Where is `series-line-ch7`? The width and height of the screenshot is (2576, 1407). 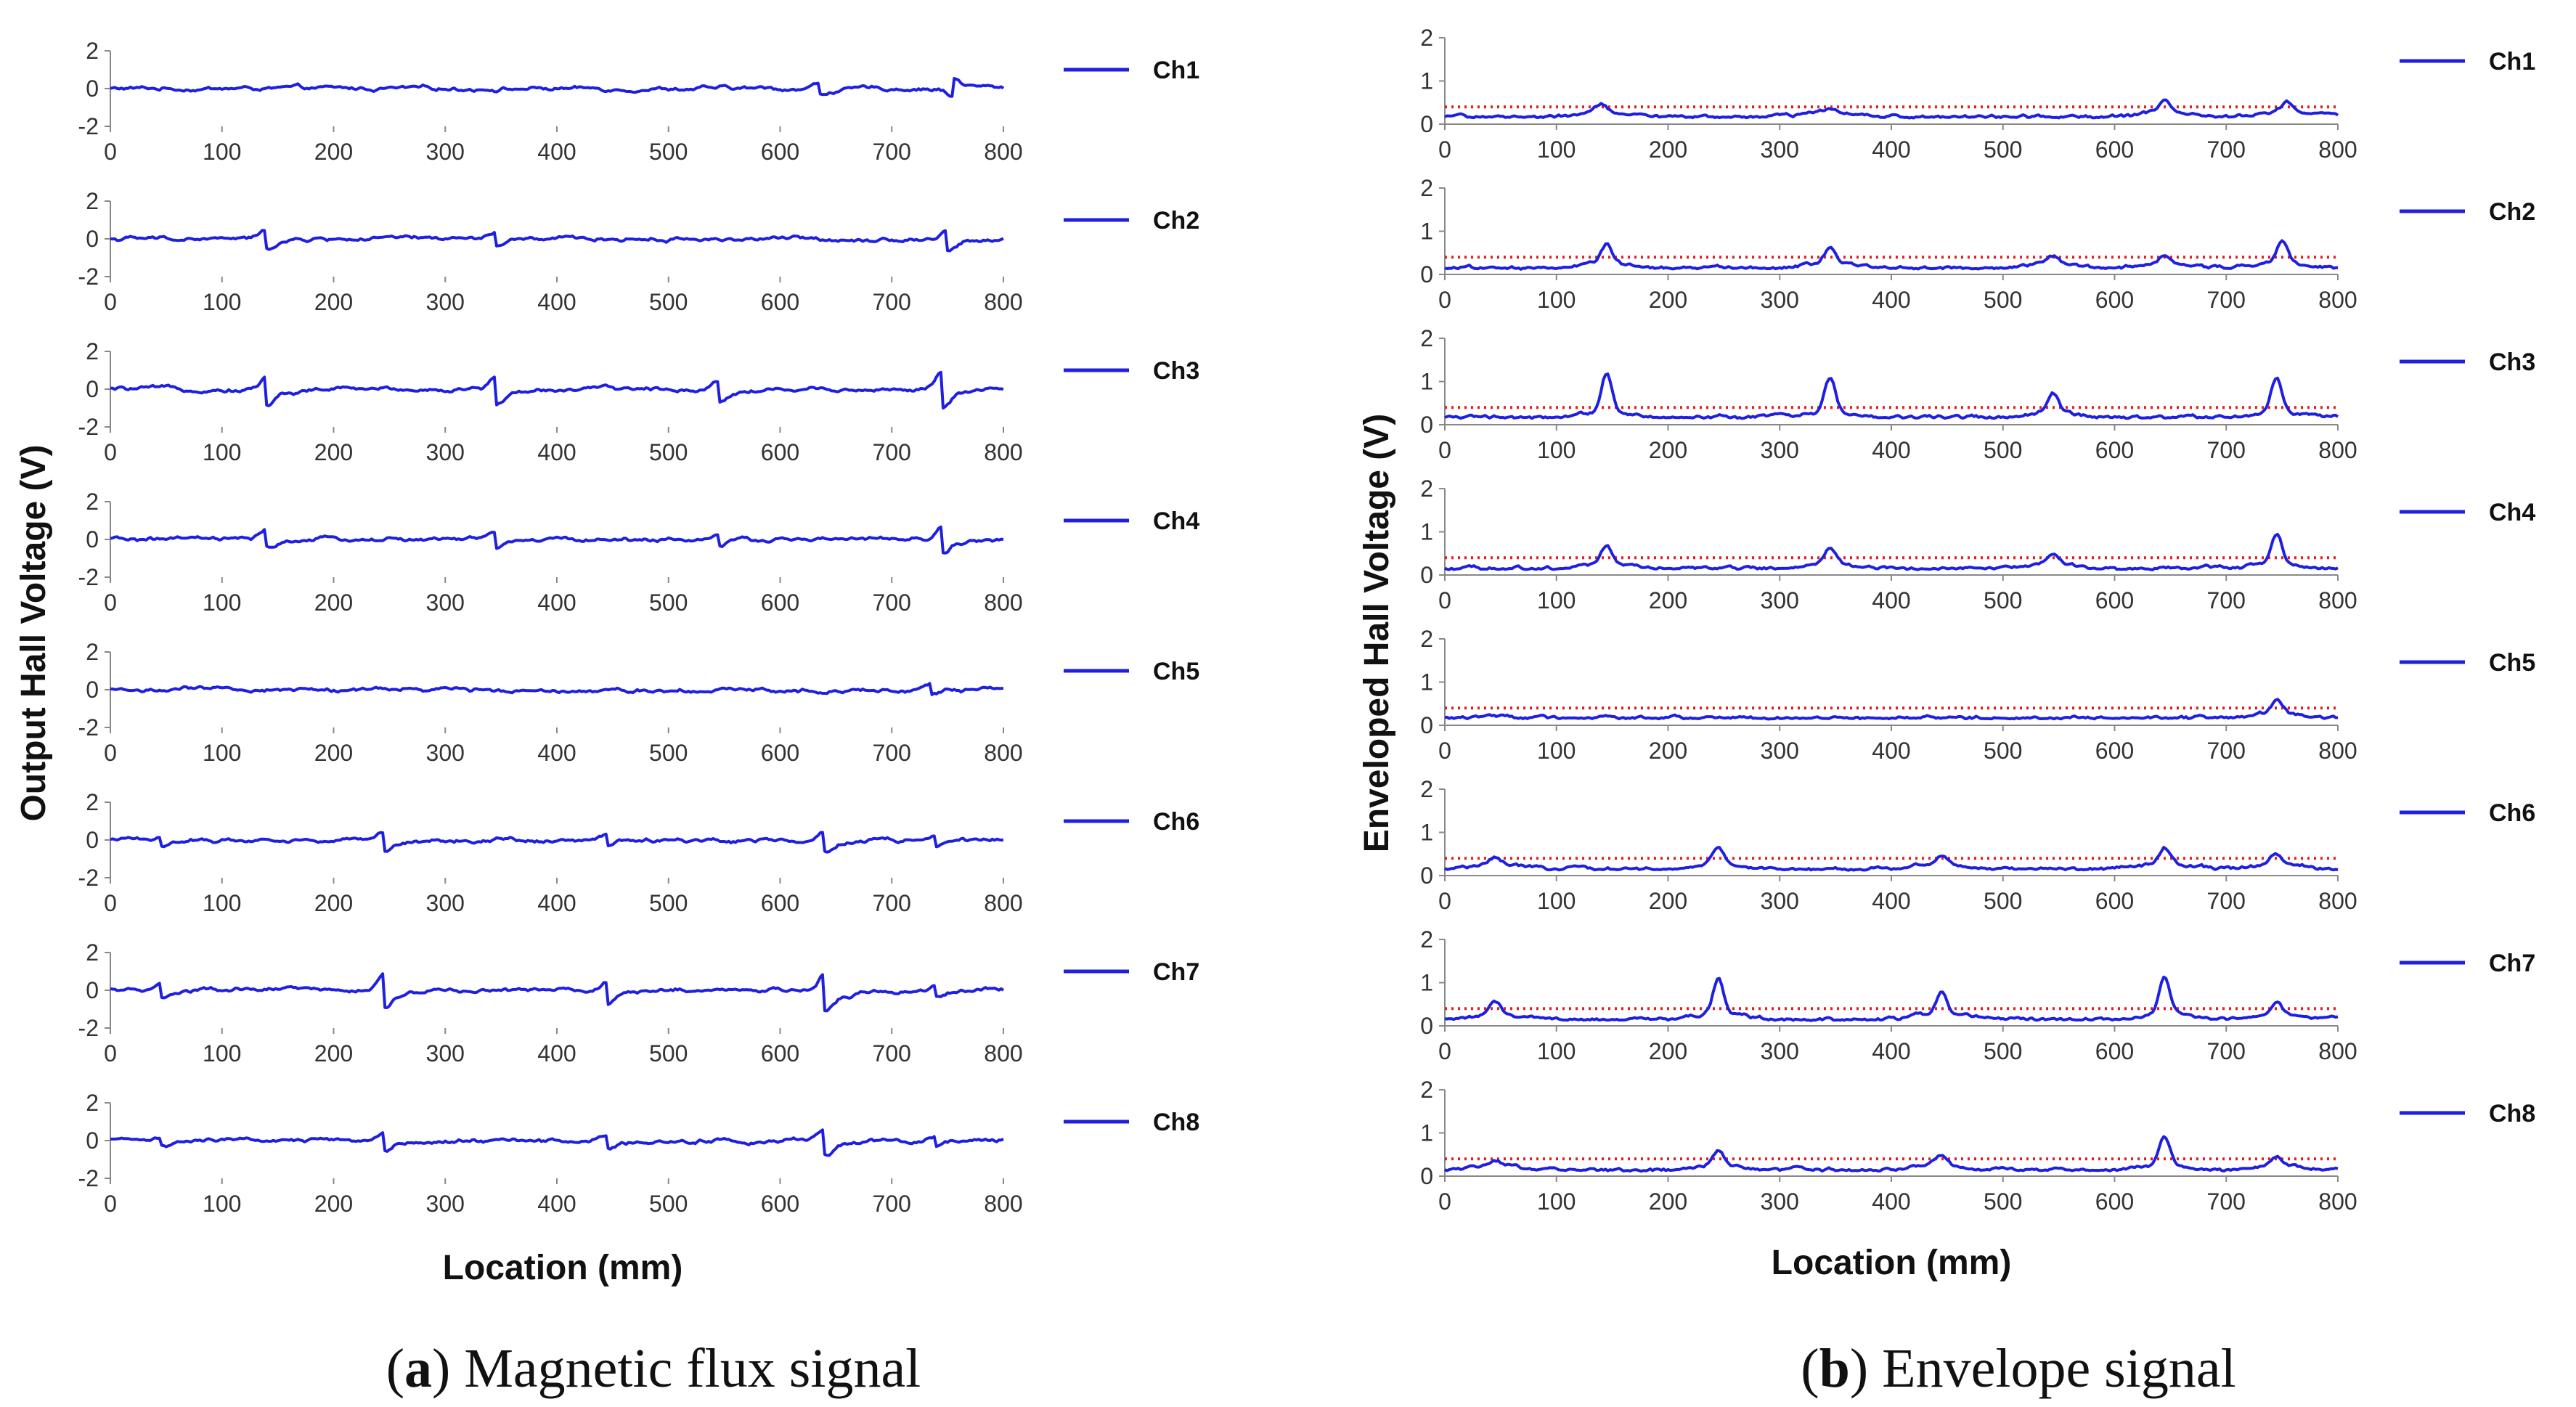 series-line-ch7 is located at coordinates (557, 992).